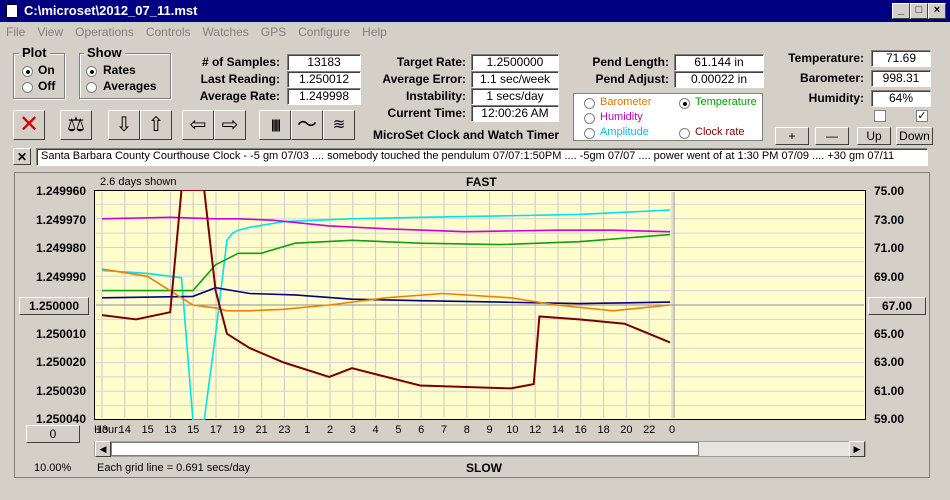  I want to click on average-rate-field: 1.249998, so click(324, 96).